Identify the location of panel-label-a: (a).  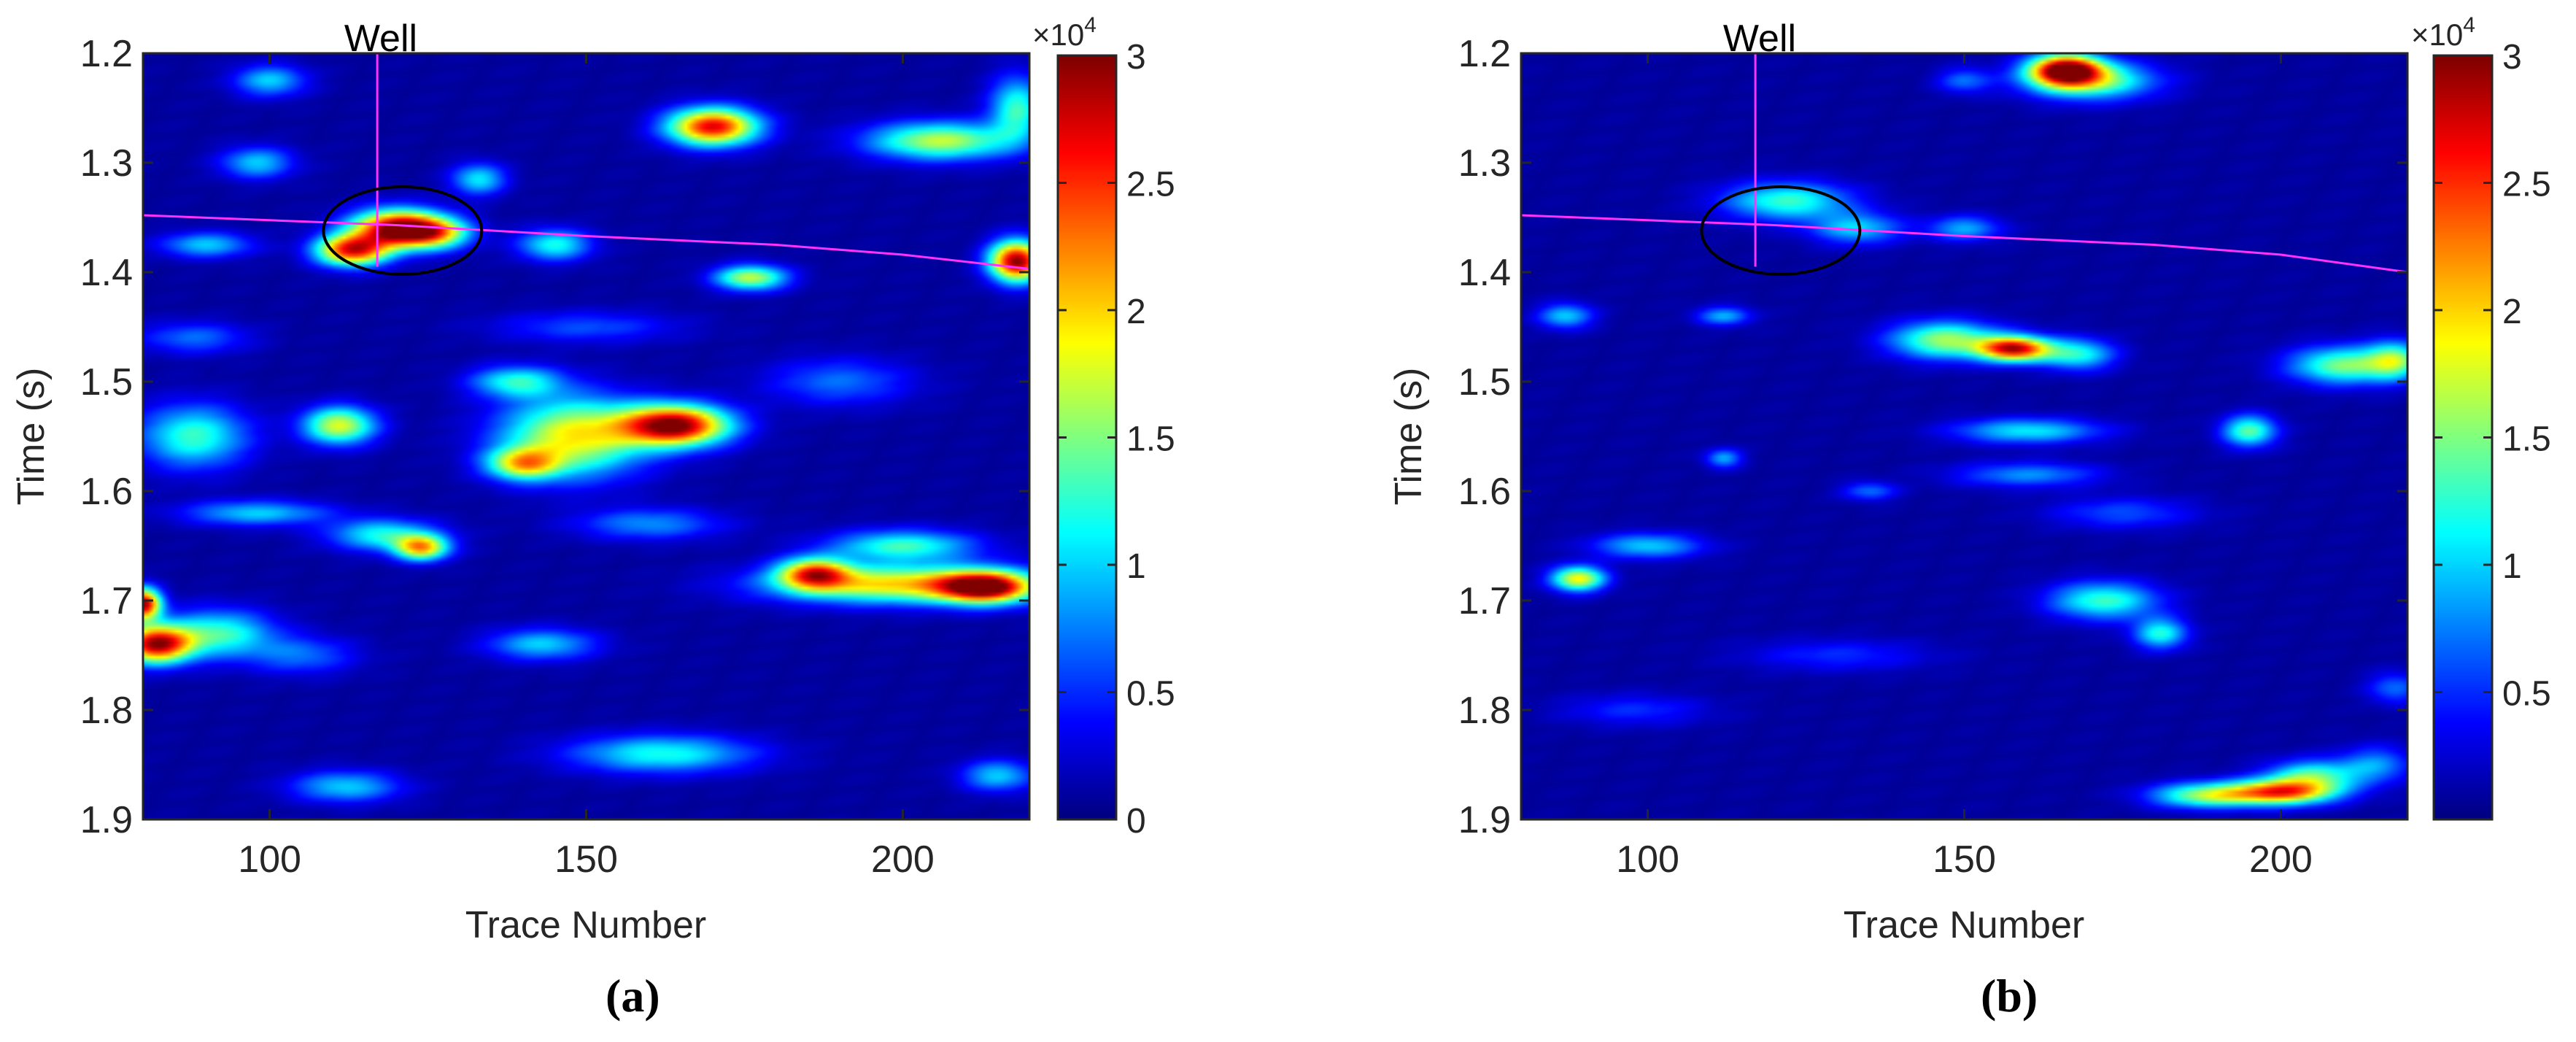
(633, 996).